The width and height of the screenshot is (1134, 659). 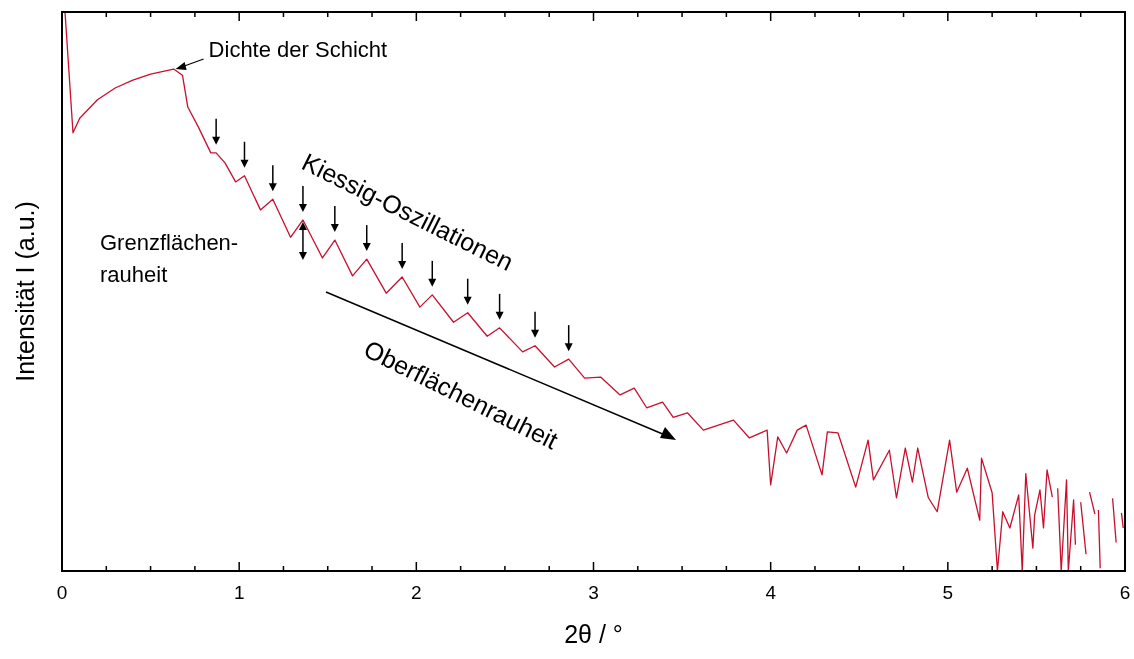 What do you see at coordinates (62, 592) in the screenshot?
I see `x-tick-label: 0` at bounding box center [62, 592].